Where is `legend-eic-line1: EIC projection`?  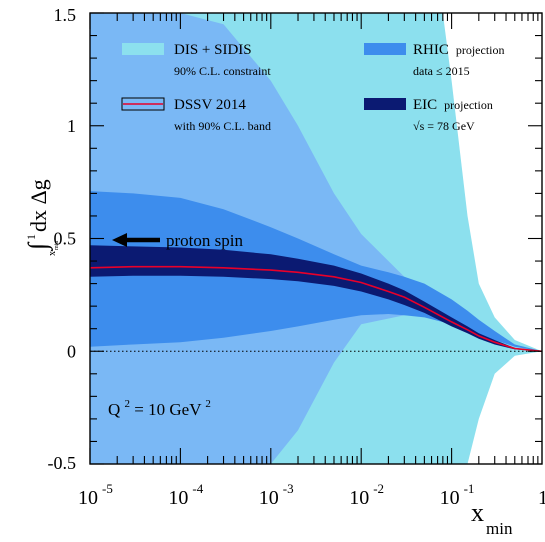
legend-eic-line1: EIC projection is located at coordinates (453, 104).